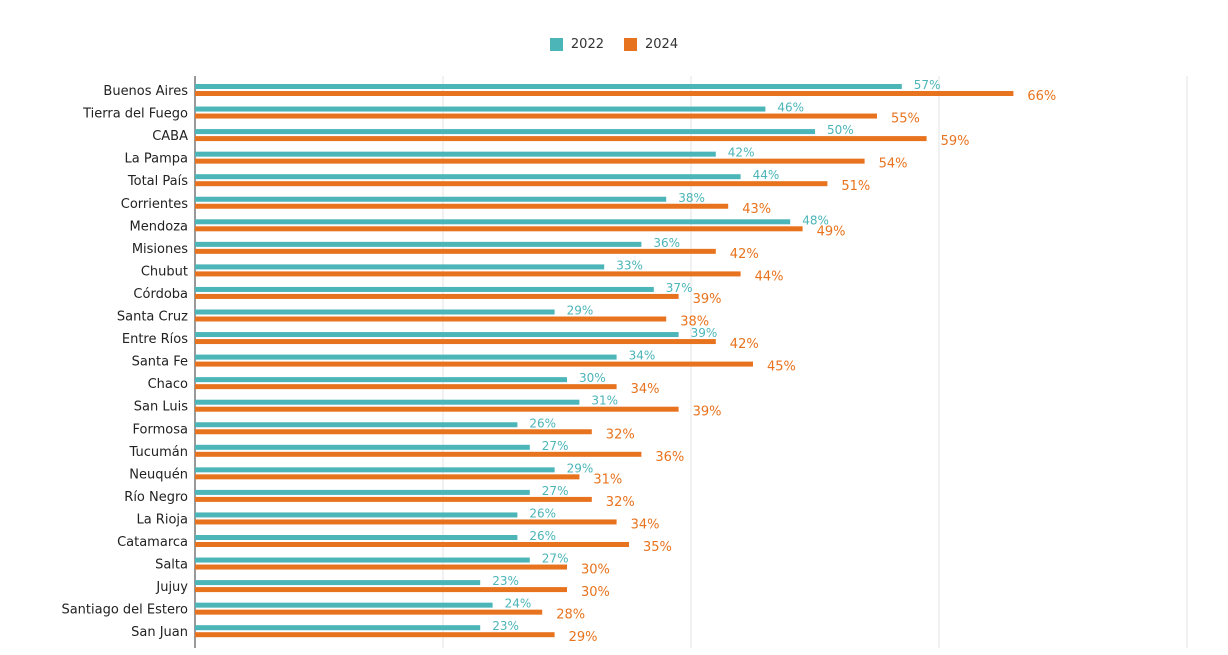  What do you see at coordinates (570, 615) in the screenshot?
I see `data-label-2024: 28%` at bounding box center [570, 615].